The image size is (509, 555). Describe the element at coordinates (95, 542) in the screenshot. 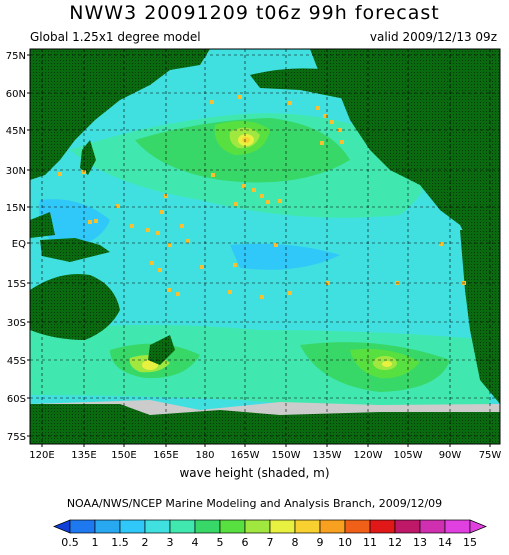

I see `colorbar-label: 1` at that location.